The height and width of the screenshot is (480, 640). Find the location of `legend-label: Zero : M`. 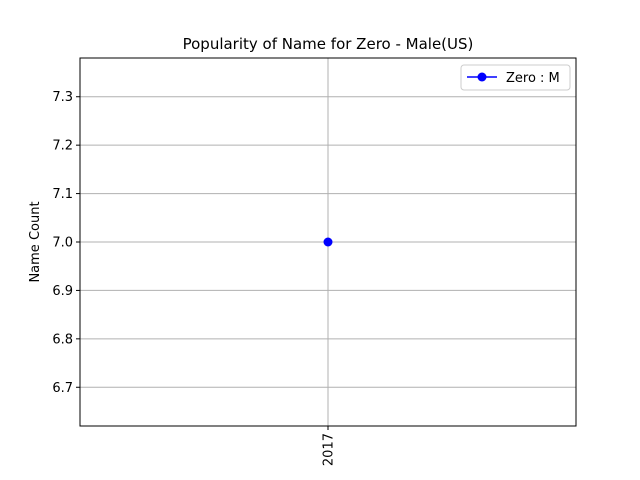

legend-label: Zero : M is located at coordinates (533, 78).